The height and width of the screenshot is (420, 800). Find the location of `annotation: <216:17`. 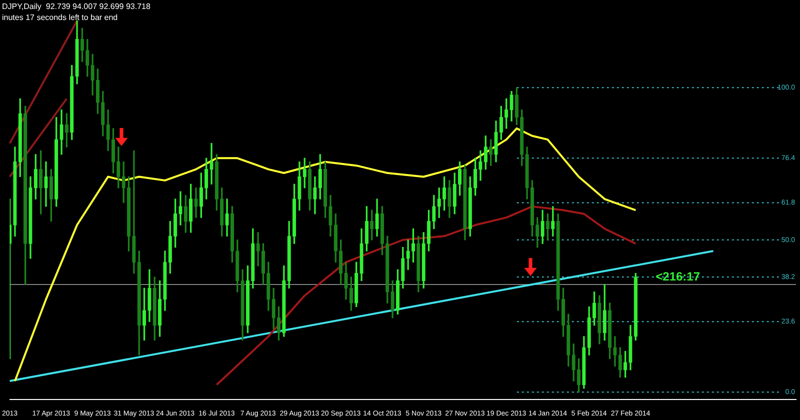

annotation: <216:17 is located at coordinates (678, 276).